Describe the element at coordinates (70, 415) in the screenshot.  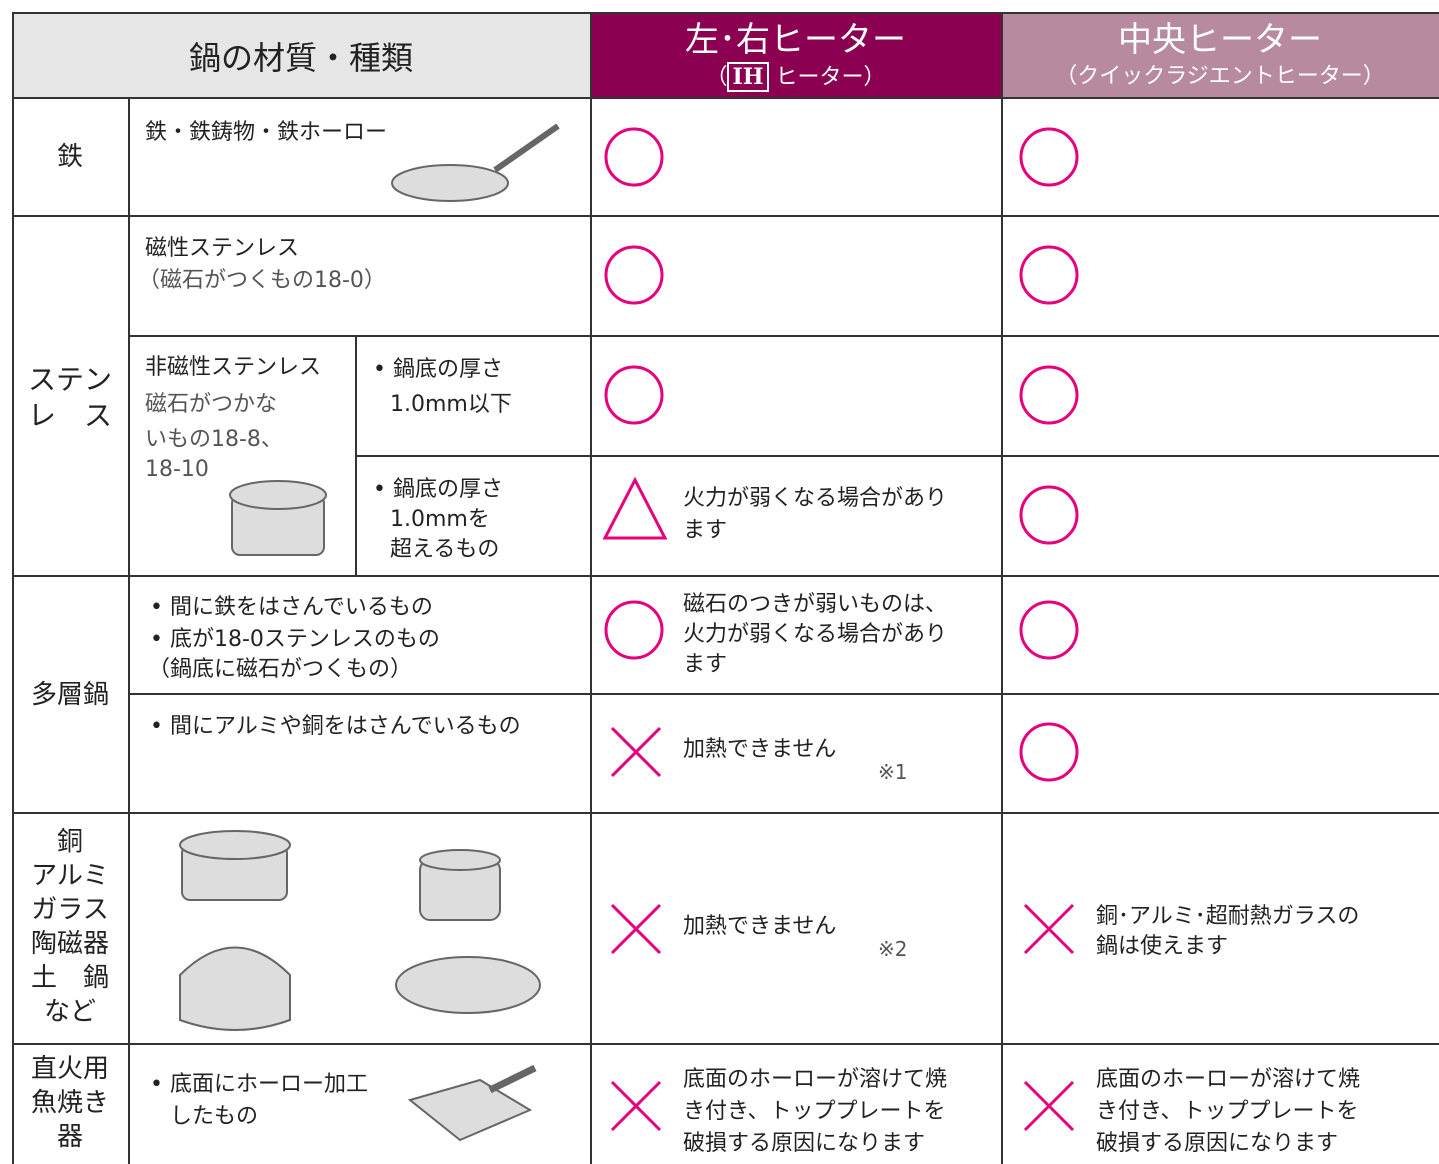
I see `category: レ ス` at that location.